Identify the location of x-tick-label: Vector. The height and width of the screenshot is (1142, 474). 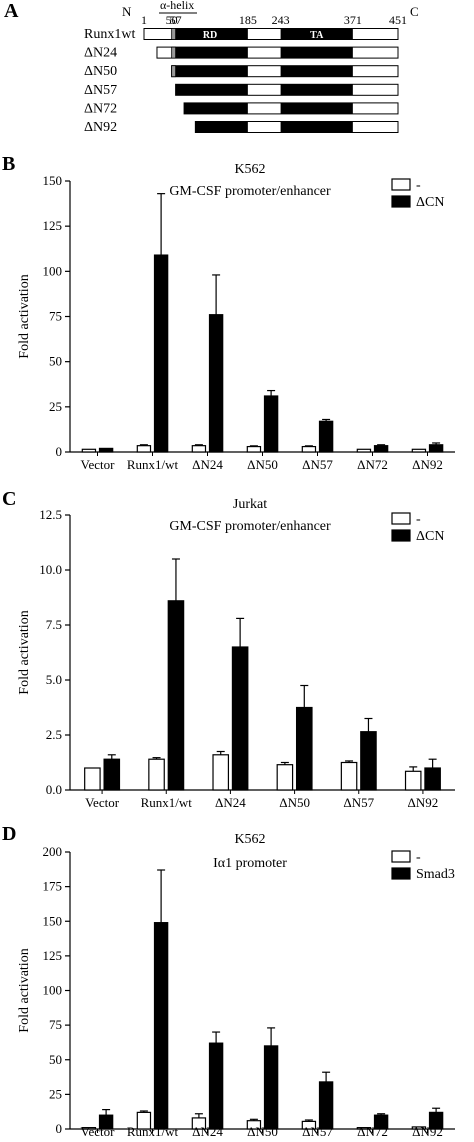
(98, 1131).